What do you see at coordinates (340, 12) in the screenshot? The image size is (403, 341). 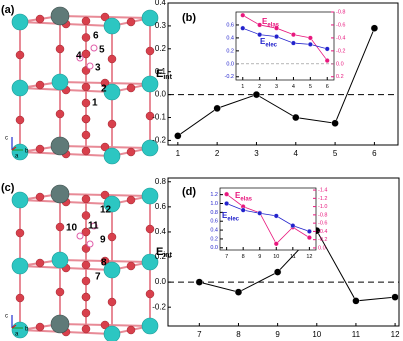 I see `y2-tick-label: -0.8` at bounding box center [340, 12].